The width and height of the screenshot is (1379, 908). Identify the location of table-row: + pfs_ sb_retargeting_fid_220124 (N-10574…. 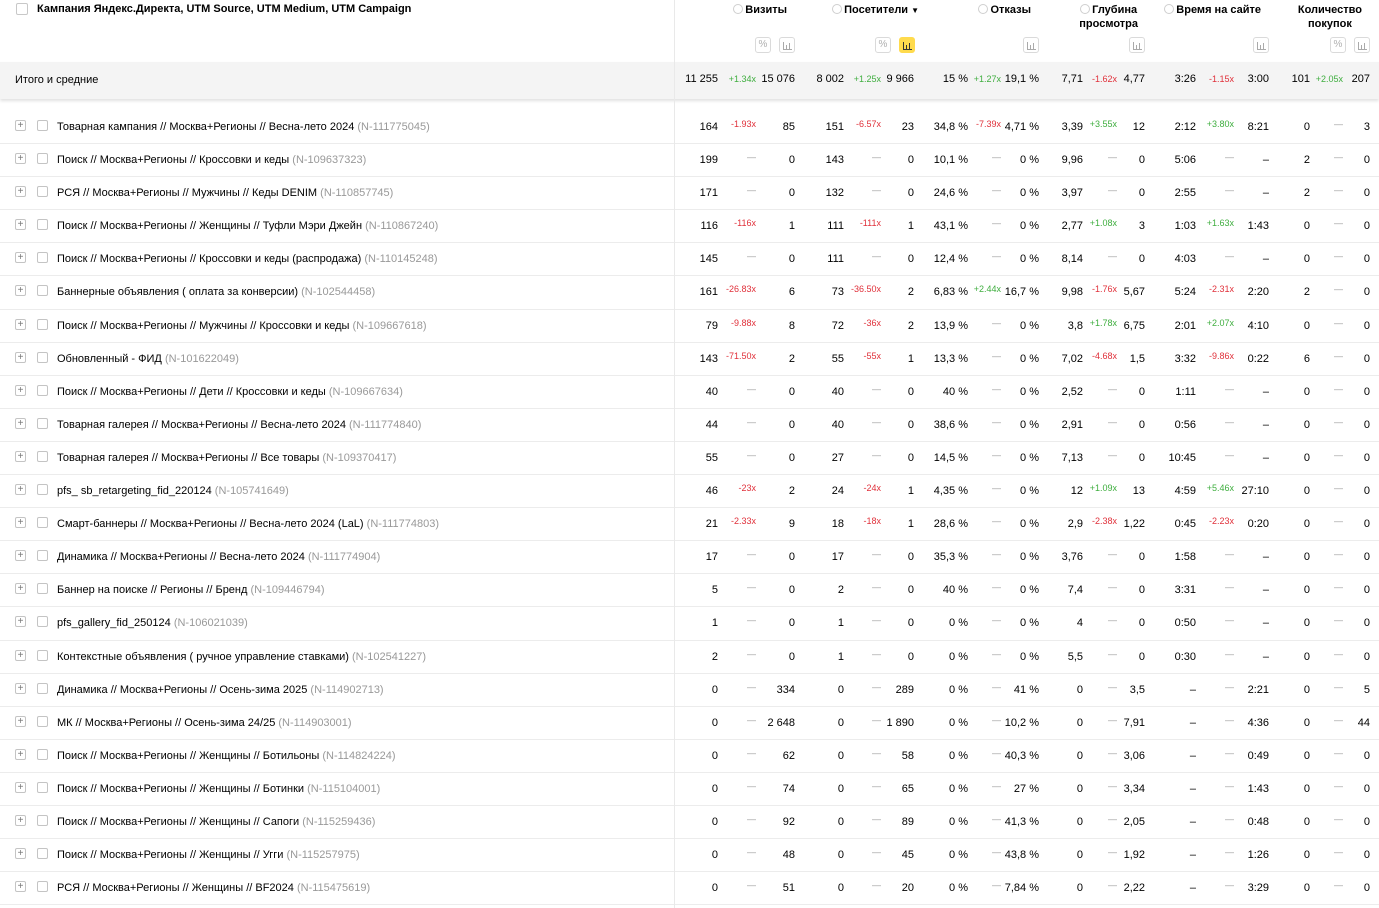
(689, 492).